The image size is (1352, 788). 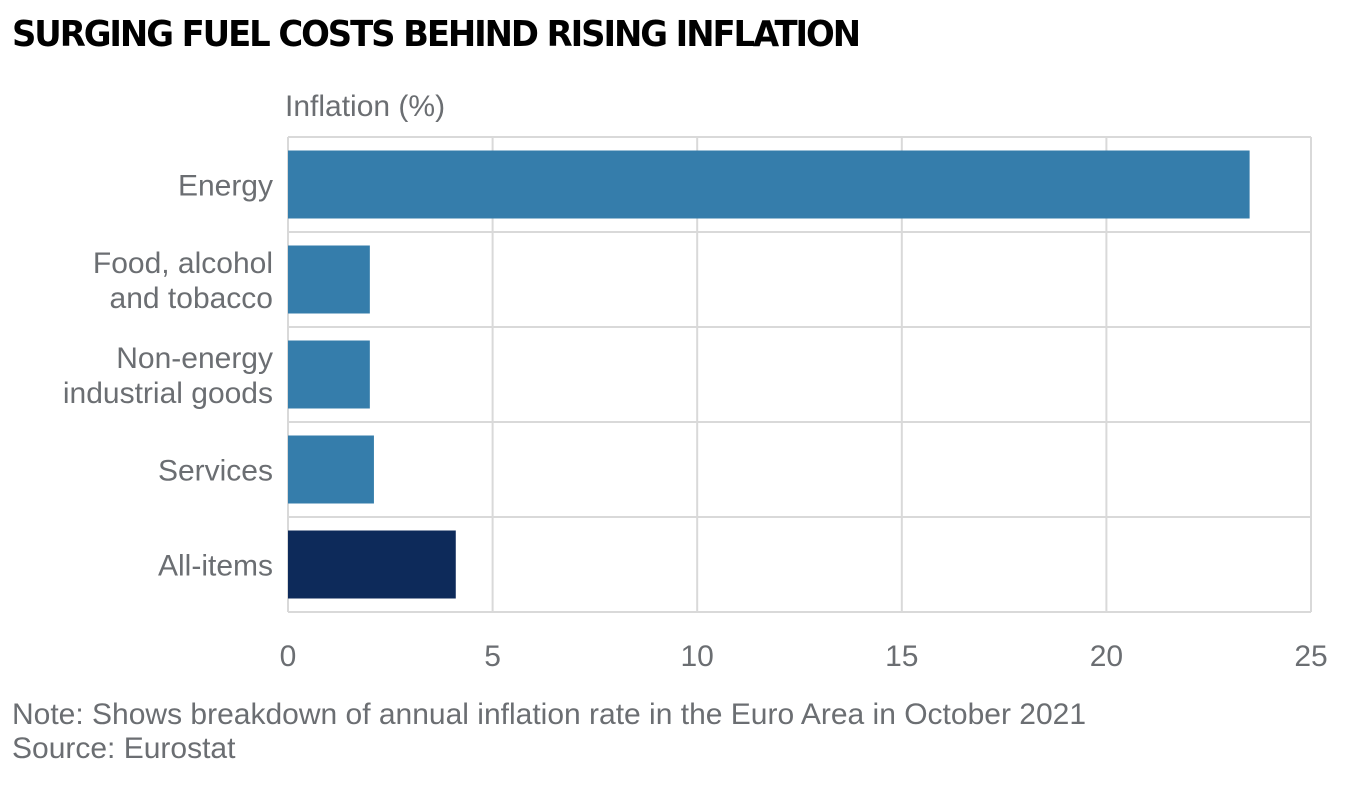 I want to click on category-label-1: Food, alcohol and tobacco, so click(x=183, y=281).